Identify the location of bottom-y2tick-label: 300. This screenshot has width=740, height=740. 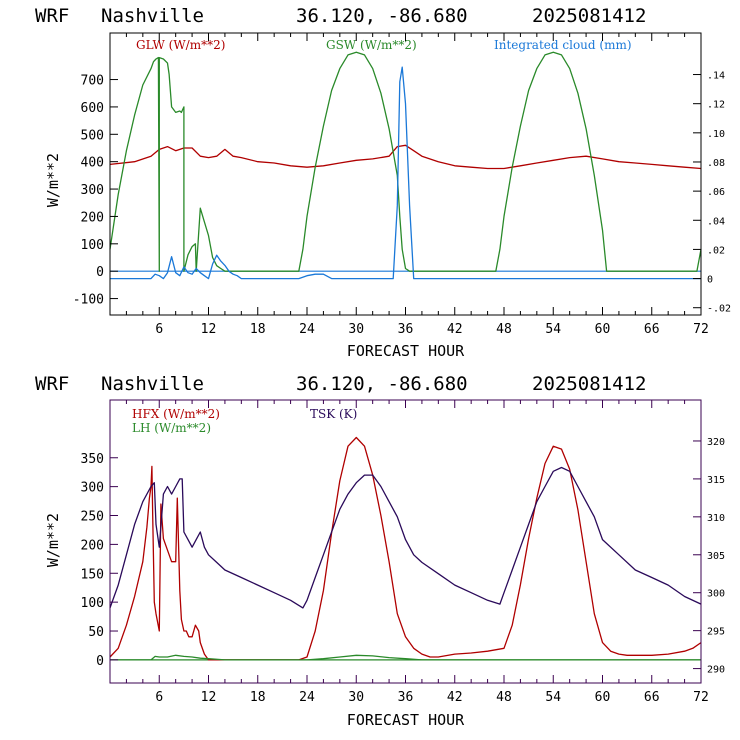
(716, 594).